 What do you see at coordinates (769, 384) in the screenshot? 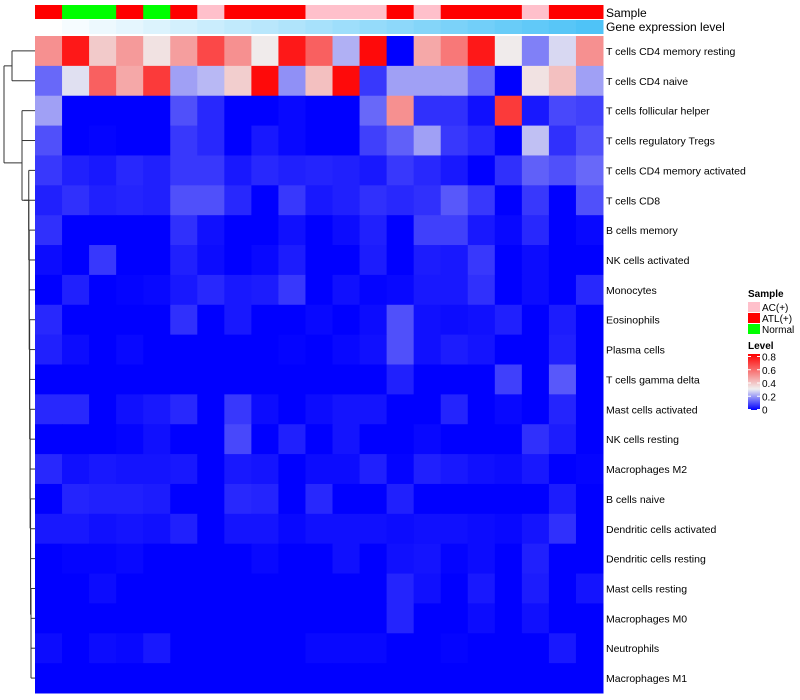
I see `level-tick-label: 0.4` at bounding box center [769, 384].